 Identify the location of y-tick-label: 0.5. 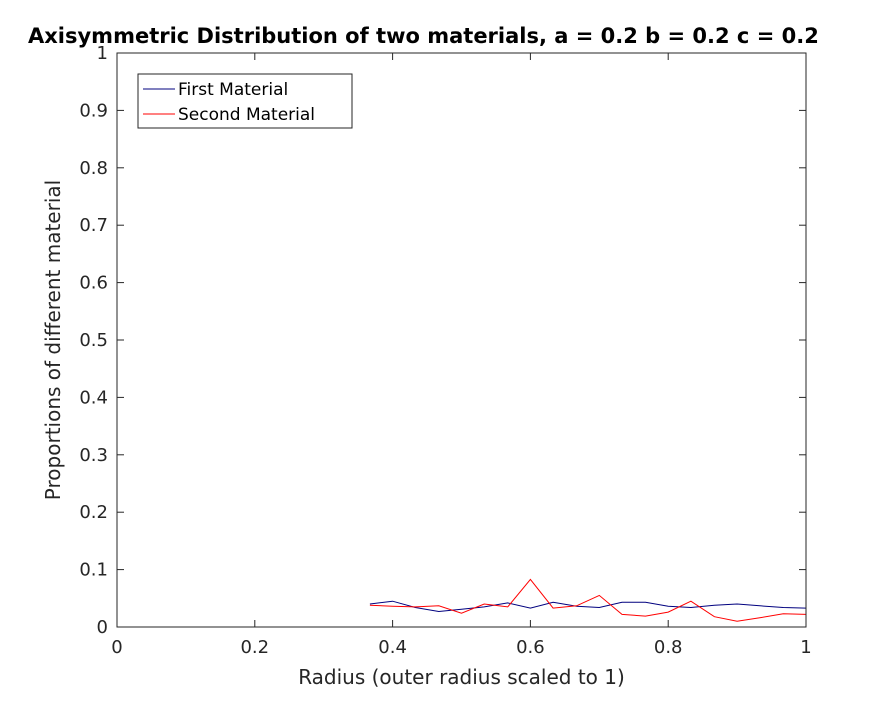
(93, 340).